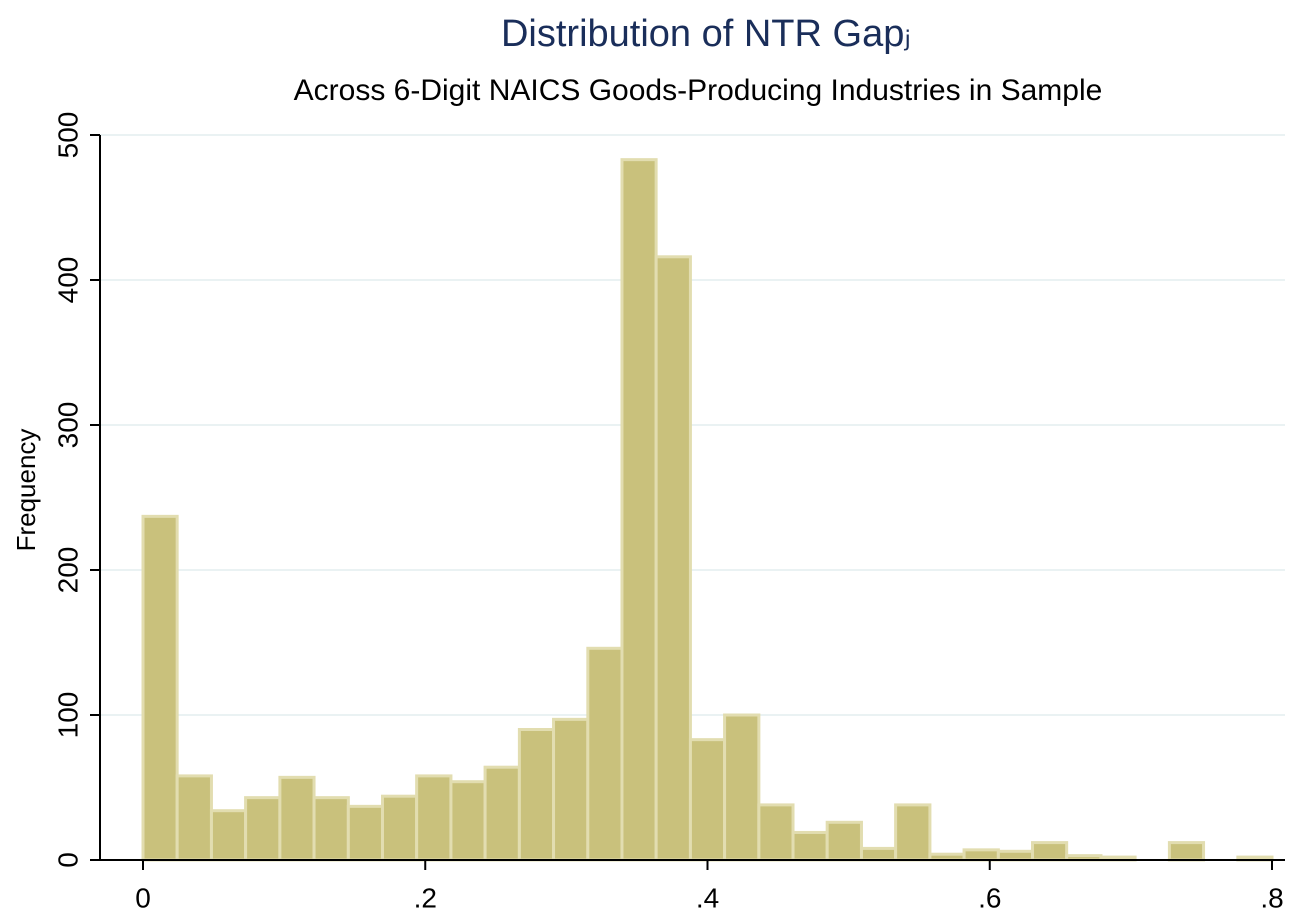  What do you see at coordinates (67, 570) in the screenshot?
I see `y-tick-label: 200` at bounding box center [67, 570].